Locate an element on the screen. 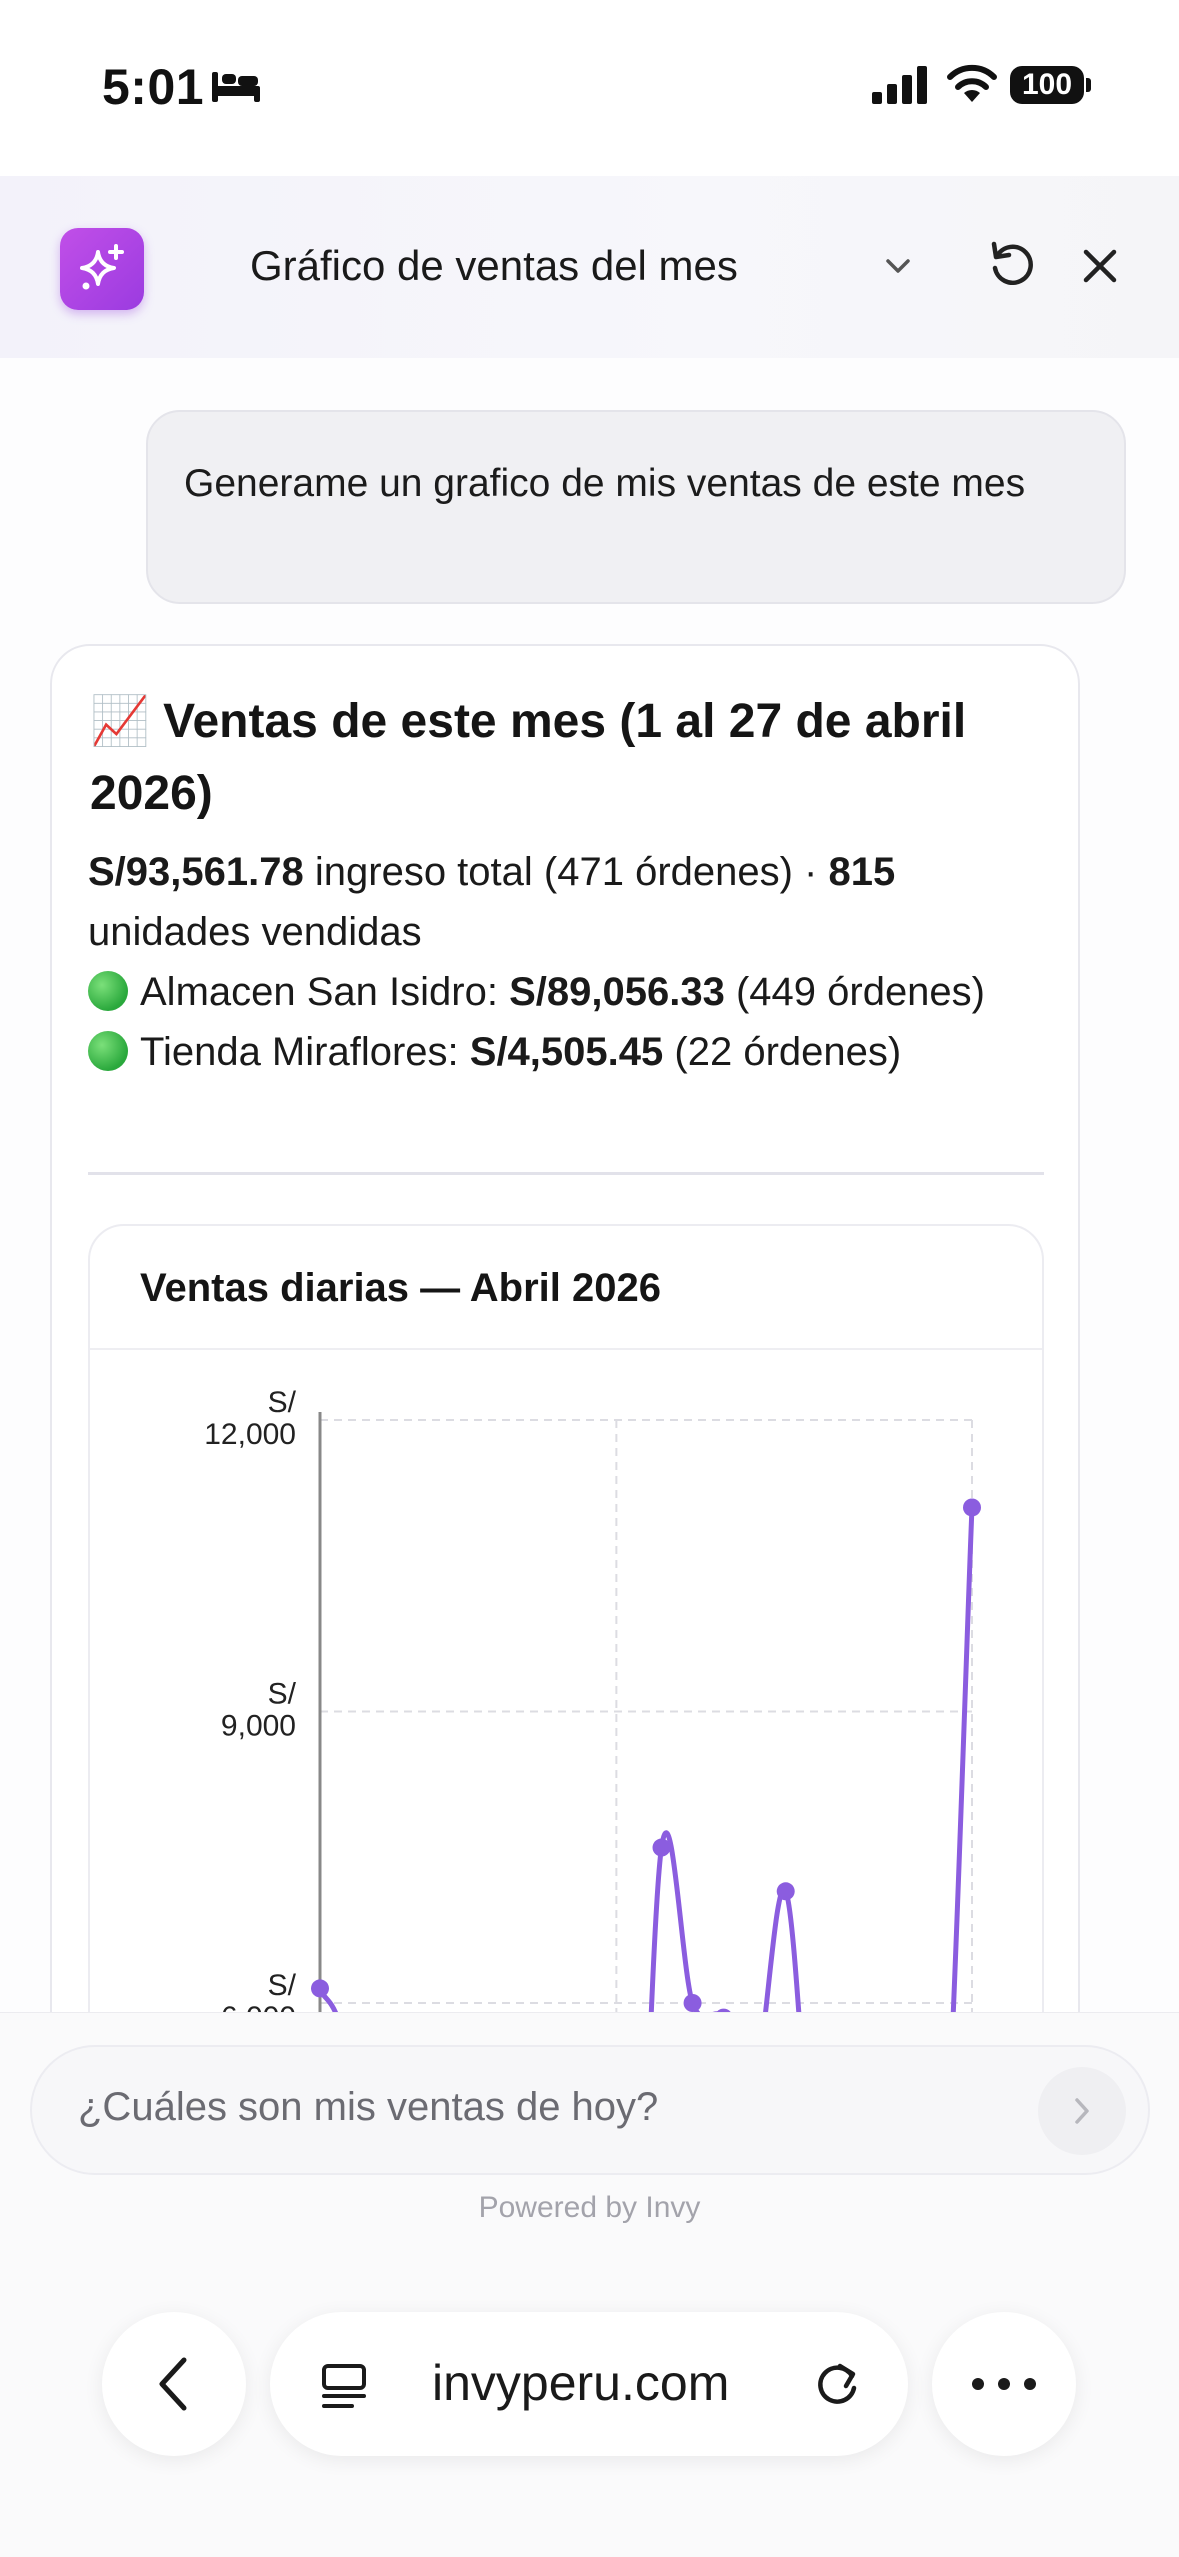 The image size is (1179, 2557). store2-amount: S/4,505.45 is located at coordinates (566, 1052).